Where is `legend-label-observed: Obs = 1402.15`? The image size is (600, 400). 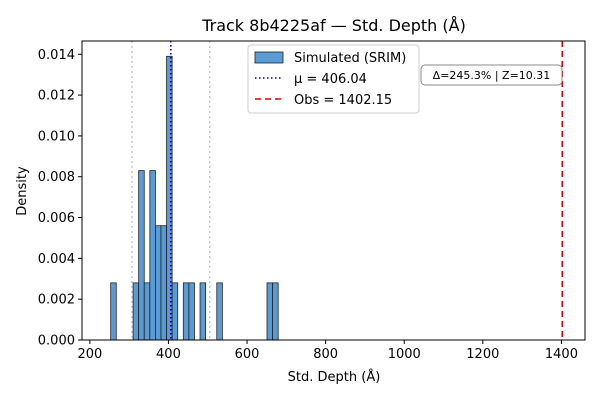 legend-label-observed: Obs = 1402.15 is located at coordinates (343, 100).